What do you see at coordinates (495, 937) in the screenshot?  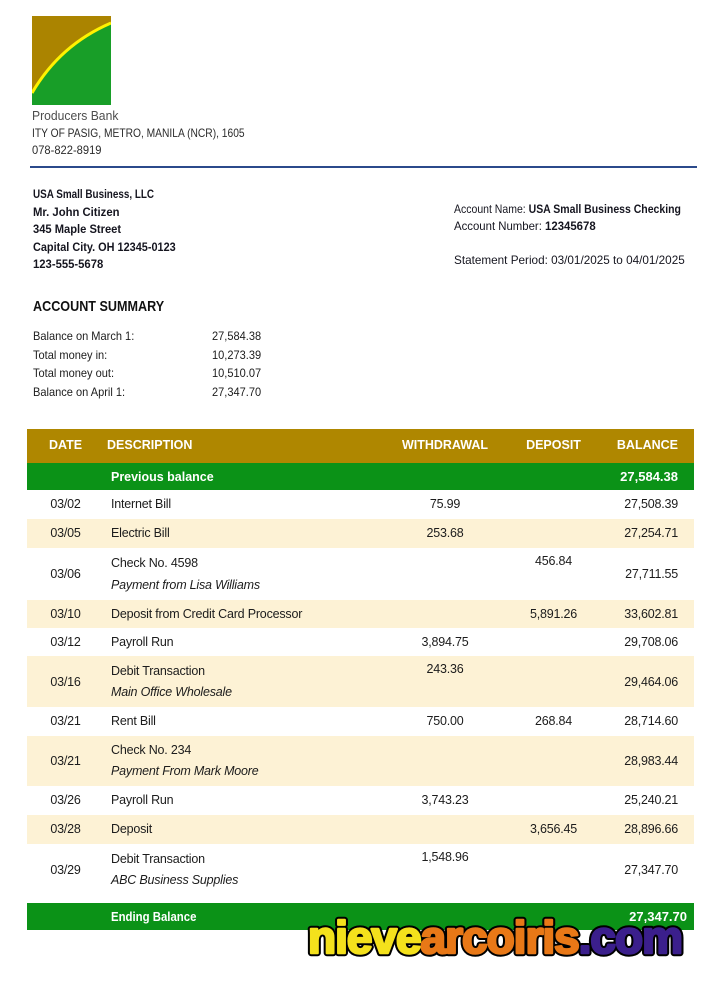 I see `svg-text: nievearcoiris.com` at bounding box center [495, 937].